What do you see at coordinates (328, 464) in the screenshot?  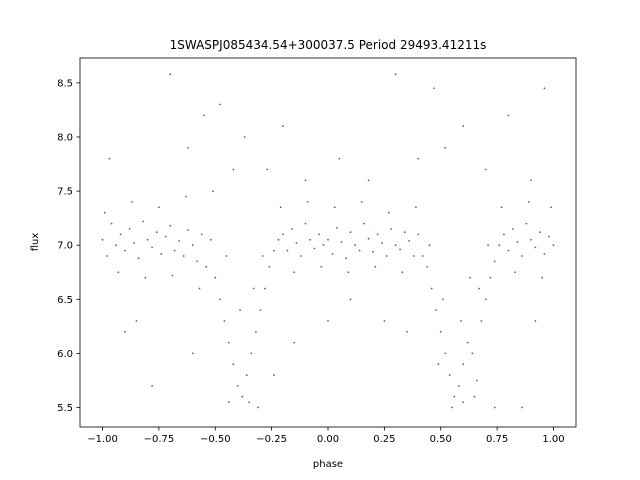 I see `x-axis-label: phase` at bounding box center [328, 464].